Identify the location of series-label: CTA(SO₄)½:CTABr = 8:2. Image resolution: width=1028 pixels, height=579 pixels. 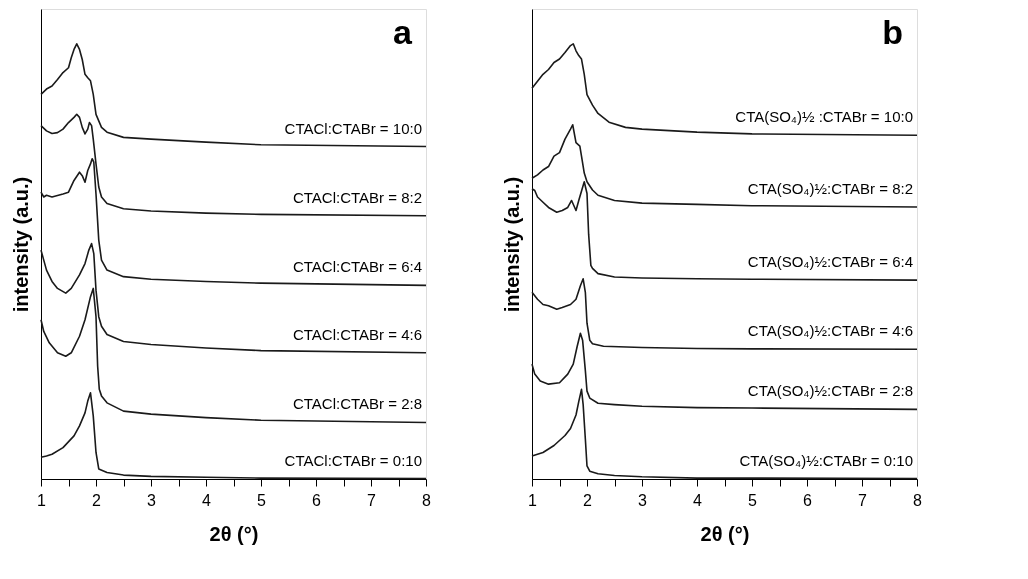
(830, 189).